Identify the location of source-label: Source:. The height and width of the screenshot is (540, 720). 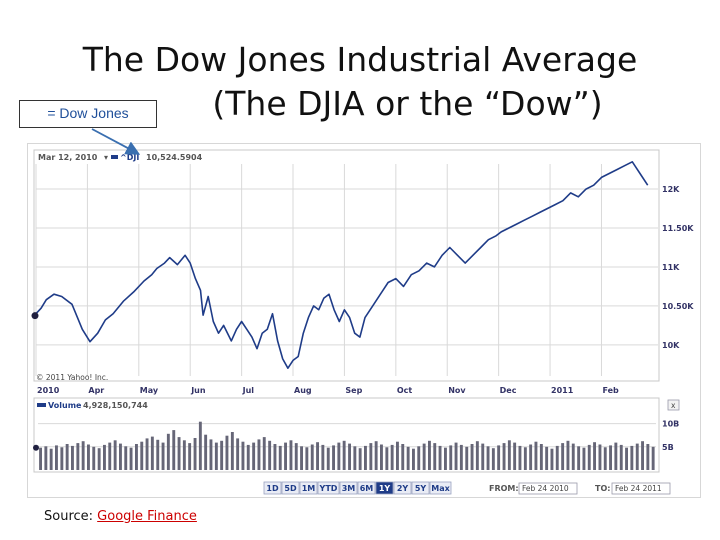
(69, 516).